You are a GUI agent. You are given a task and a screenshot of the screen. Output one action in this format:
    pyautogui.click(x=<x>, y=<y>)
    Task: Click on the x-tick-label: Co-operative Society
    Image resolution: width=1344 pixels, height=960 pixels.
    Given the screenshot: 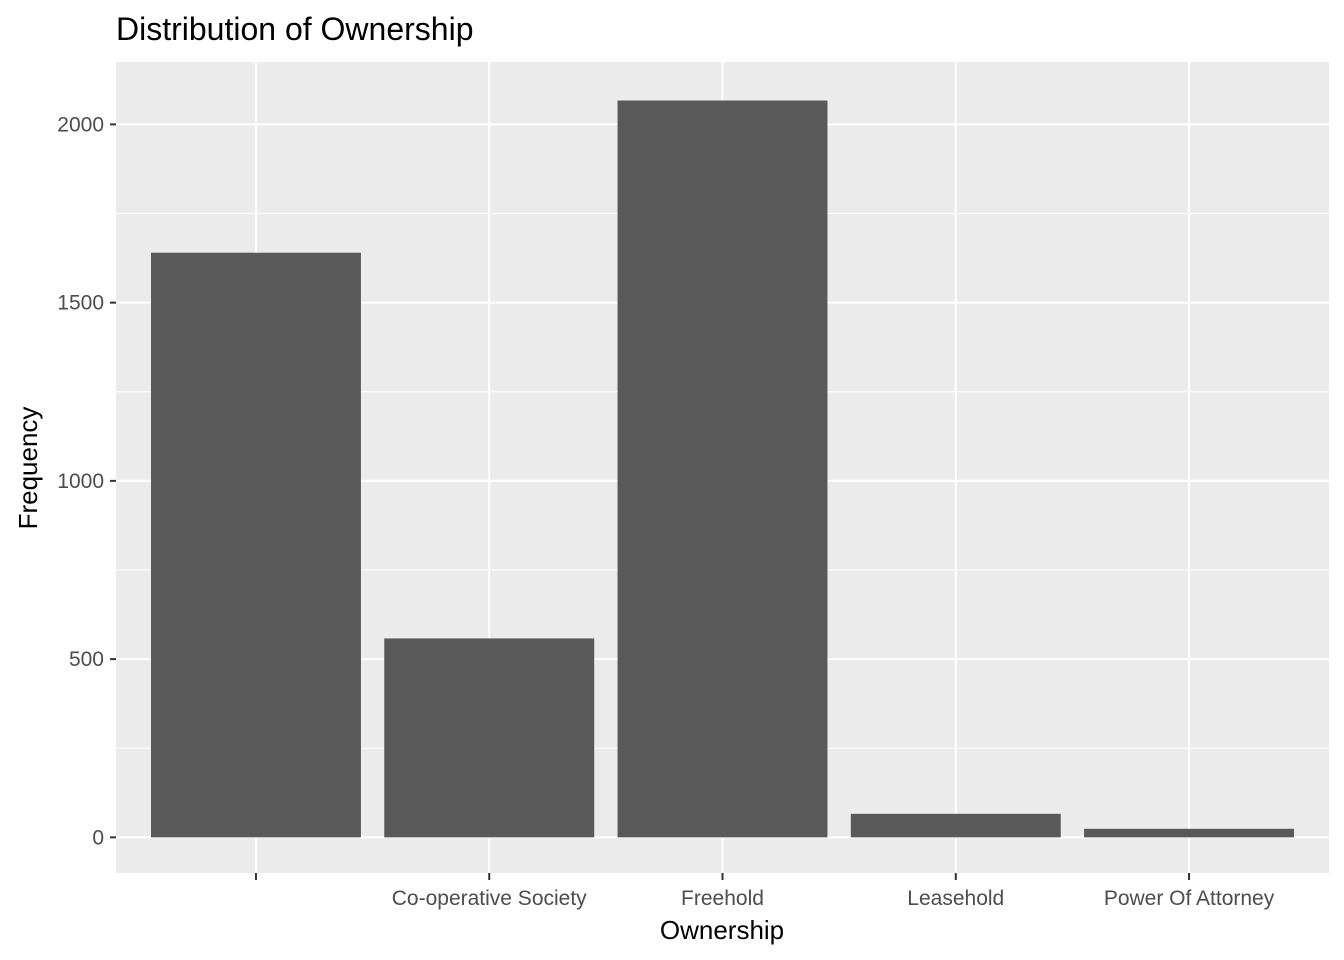 What is the action you would take?
    pyautogui.click(x=489, y=898)
    